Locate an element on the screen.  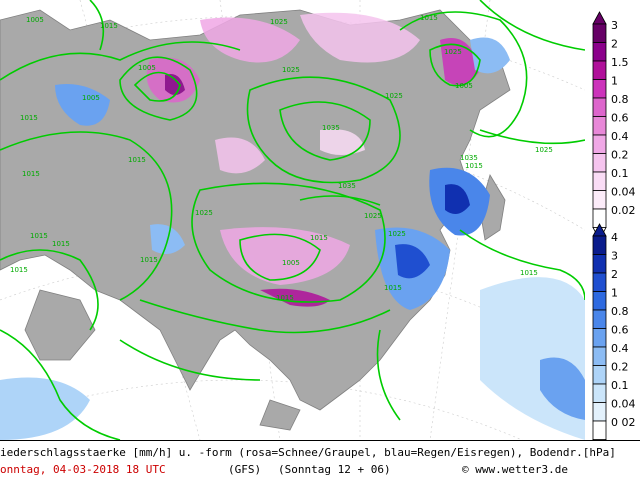
snow-tick-label: 1 is located at coordinates (614, 81).